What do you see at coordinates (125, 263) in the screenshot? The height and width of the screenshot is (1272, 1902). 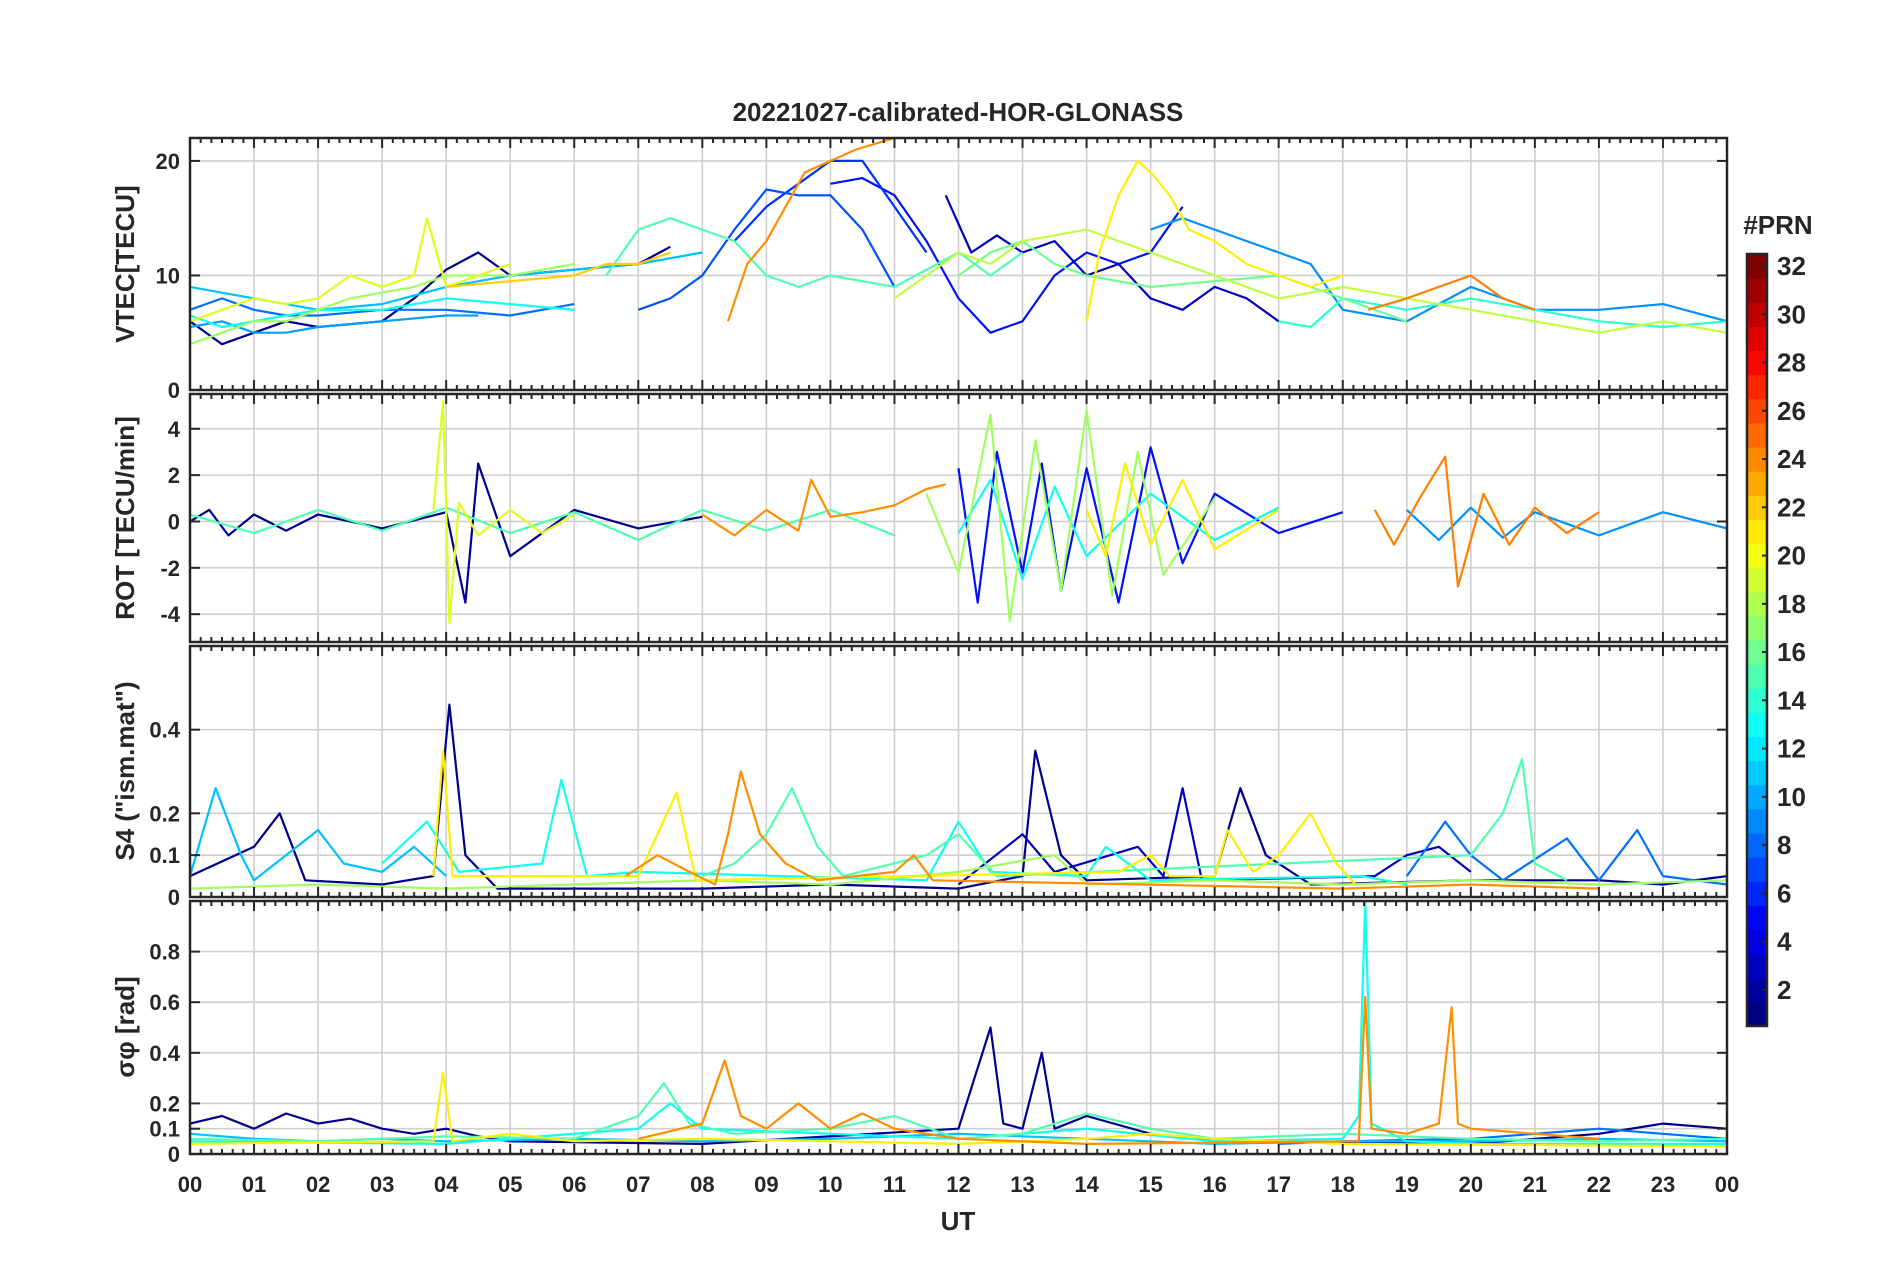 I see `vtec-ylabel: VTEC[TECU]` at bounding box center [125, 263].